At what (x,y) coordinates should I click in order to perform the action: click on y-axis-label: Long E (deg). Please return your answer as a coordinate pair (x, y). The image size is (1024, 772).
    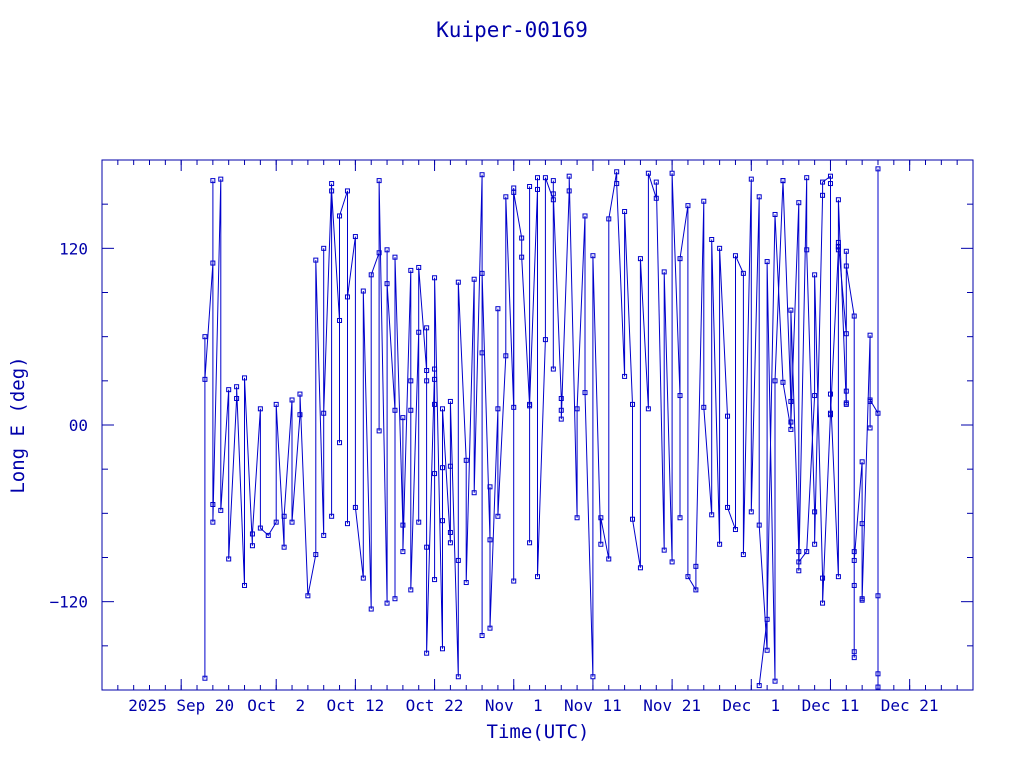
    Looking at the image, I should click on (18, 424).